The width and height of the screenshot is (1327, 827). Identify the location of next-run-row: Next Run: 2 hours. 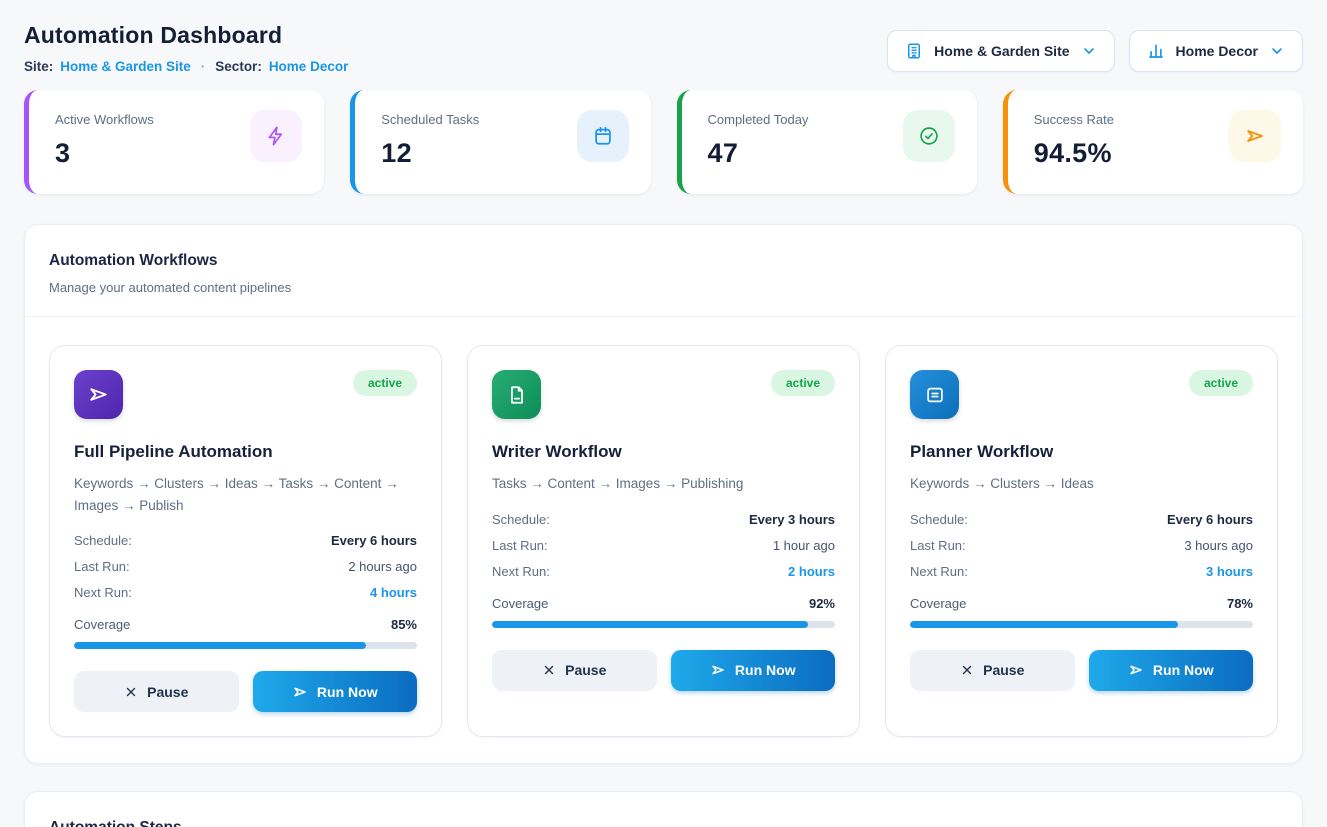
(663, 571).